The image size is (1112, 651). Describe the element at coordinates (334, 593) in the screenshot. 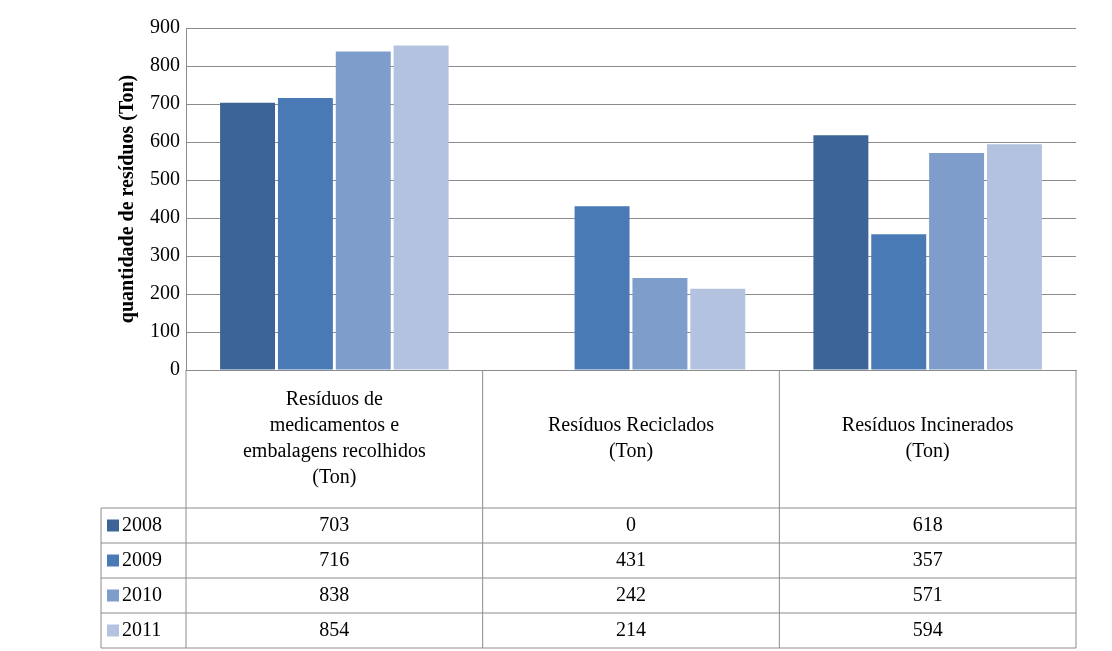

I see `data-label: 838` at that location.